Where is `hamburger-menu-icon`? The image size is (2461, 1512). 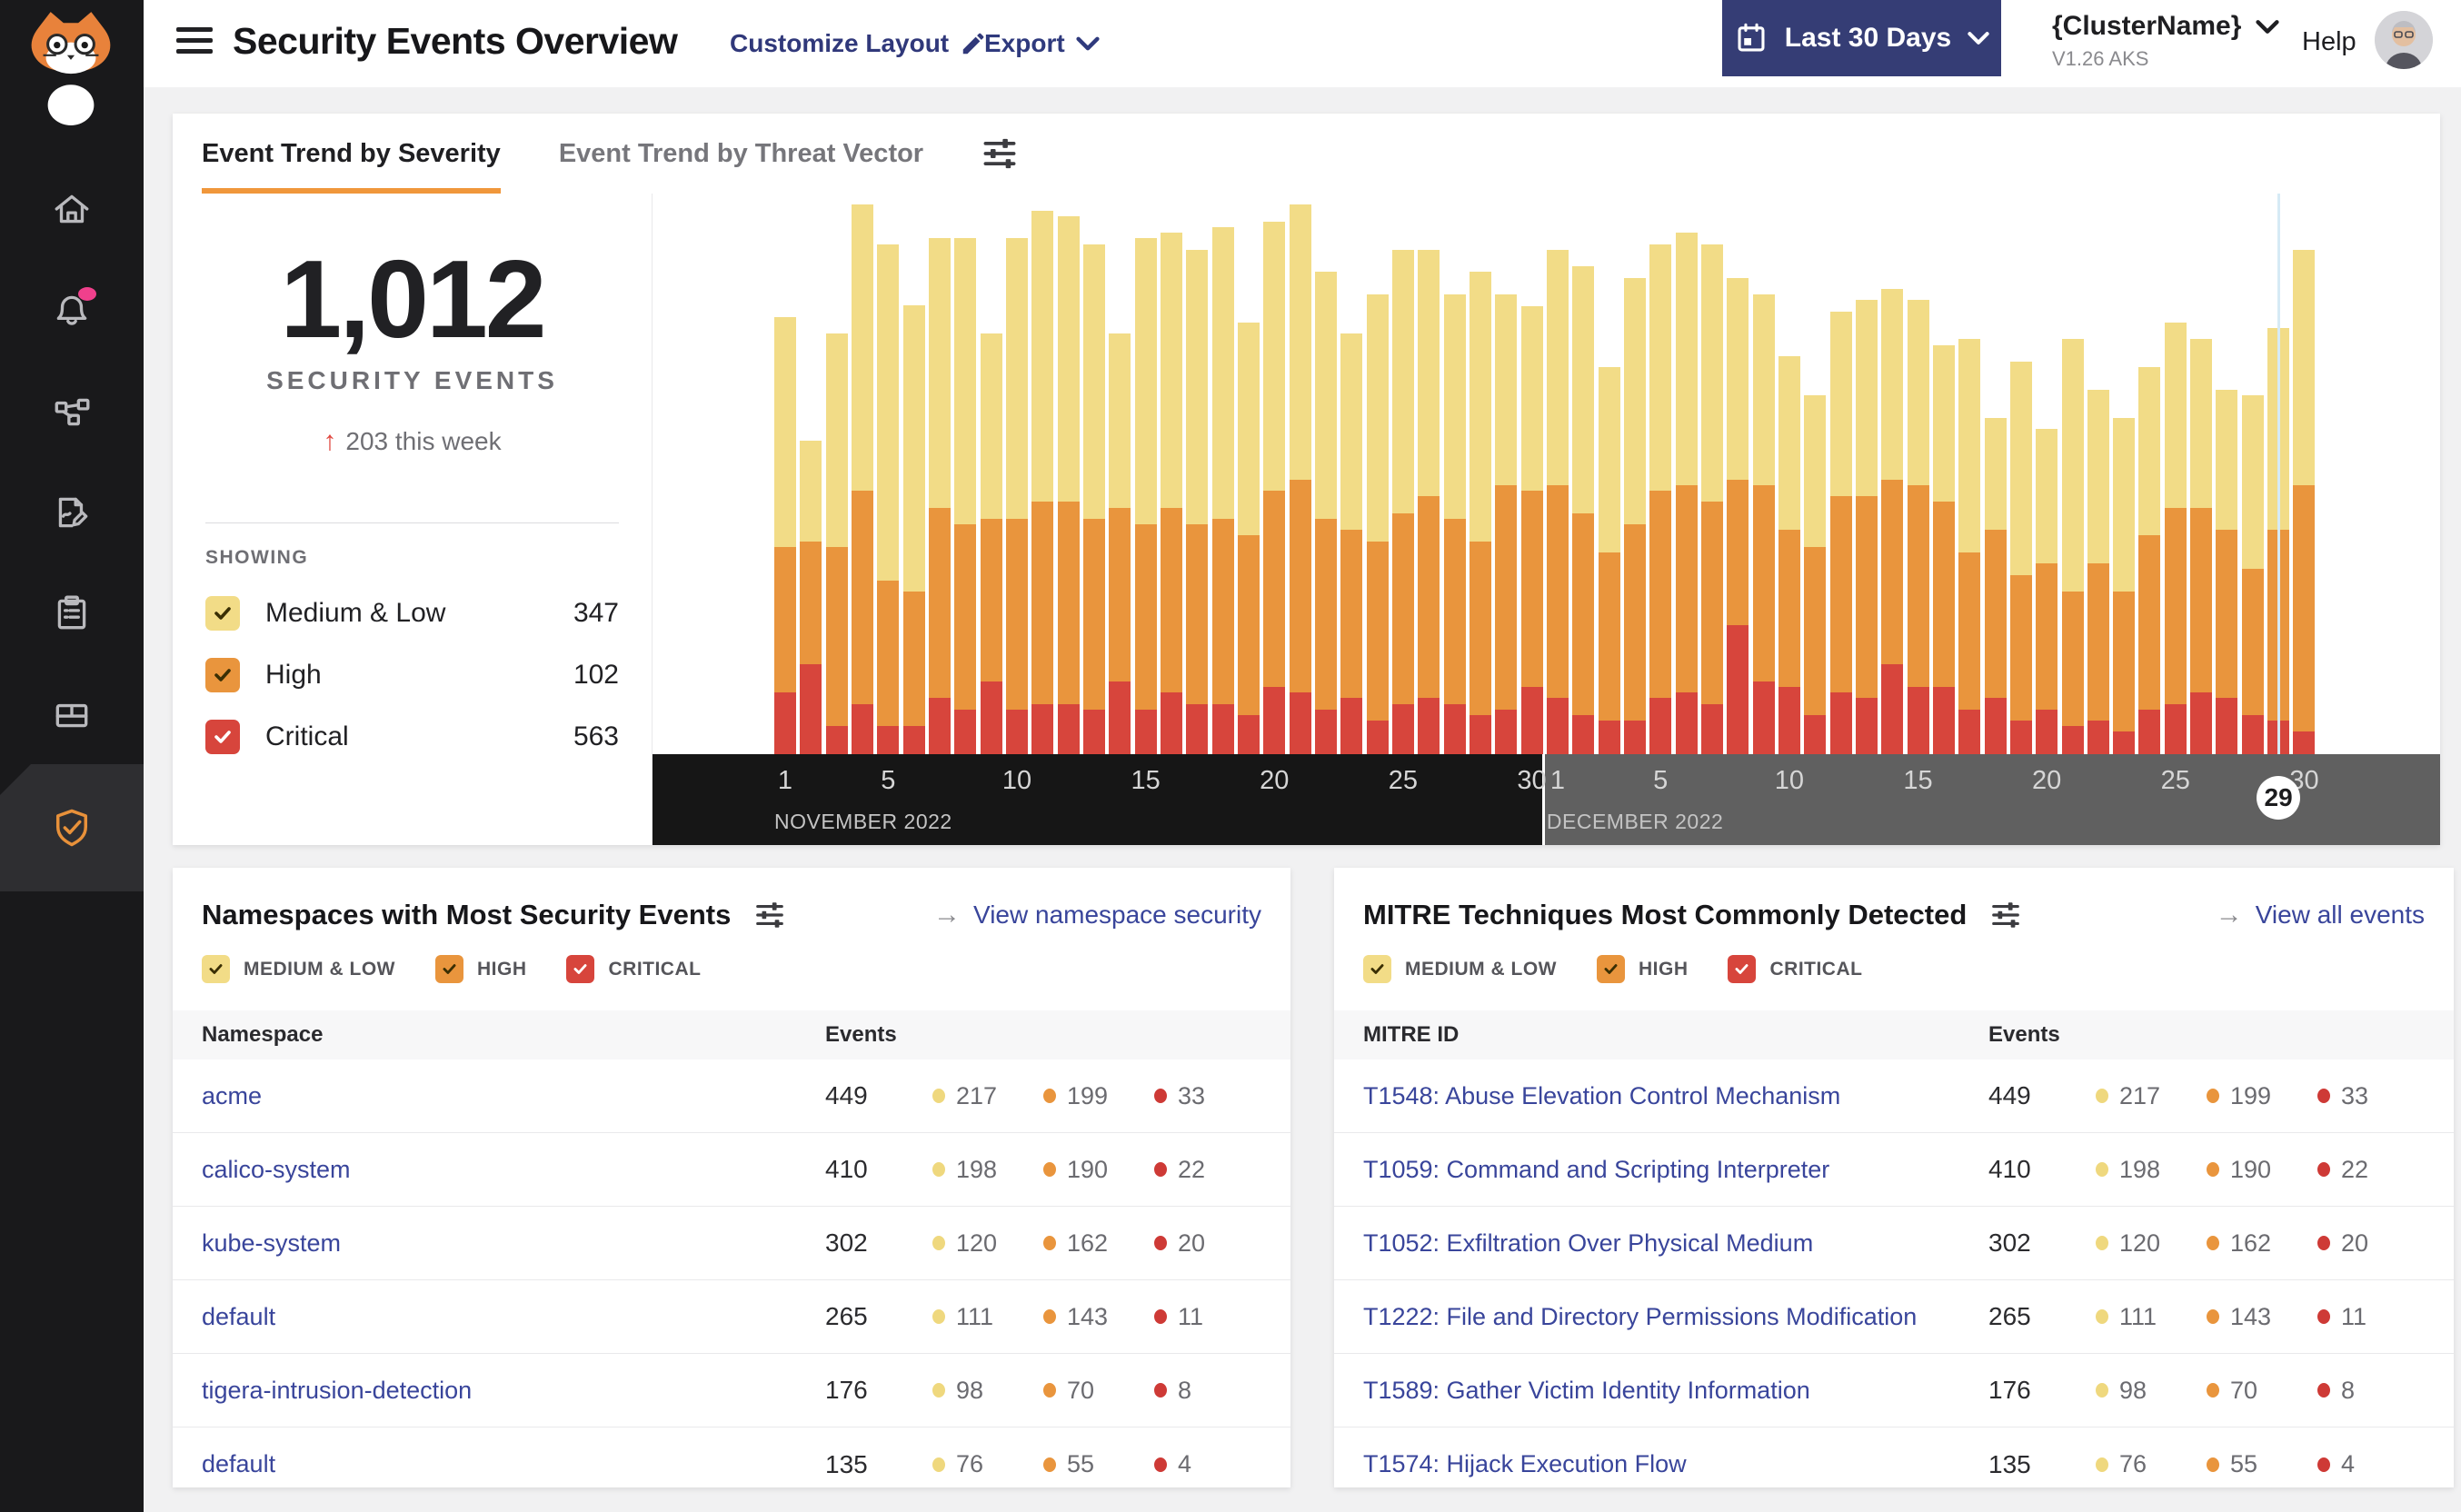
hamburger-menu-icon is located at coordinates (195, 43).